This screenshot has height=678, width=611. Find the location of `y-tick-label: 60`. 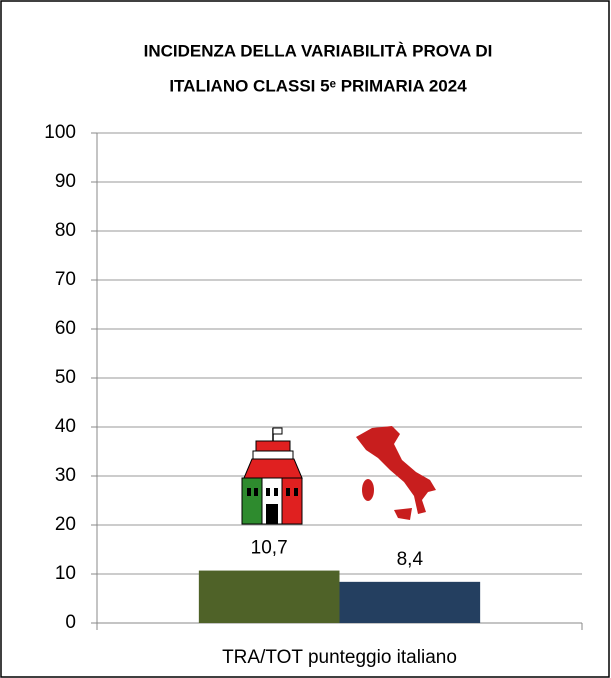

y-tick-label: 60 is located at coordinates (65, 328).